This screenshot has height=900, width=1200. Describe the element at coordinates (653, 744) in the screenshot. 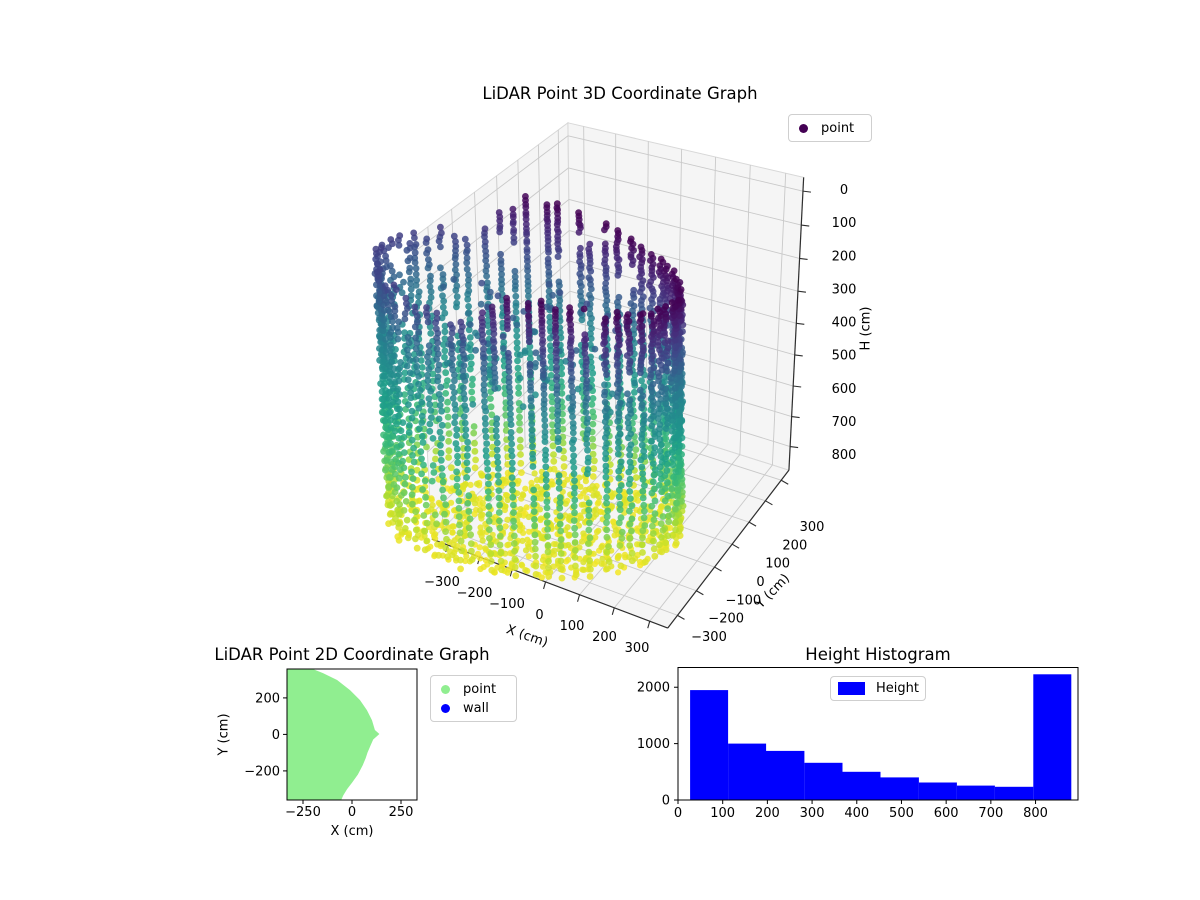

I see `svg-text: 1000` at that location.